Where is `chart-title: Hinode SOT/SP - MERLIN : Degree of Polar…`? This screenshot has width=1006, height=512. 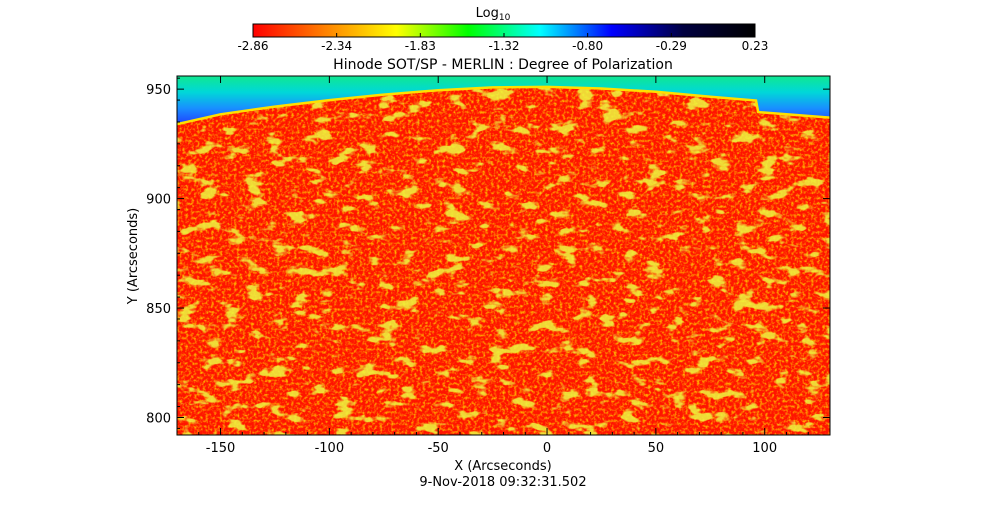 chart-title: Hinode SOT/SP - MERLIN : Degree of Polar… is located at coordinates (503, 65).